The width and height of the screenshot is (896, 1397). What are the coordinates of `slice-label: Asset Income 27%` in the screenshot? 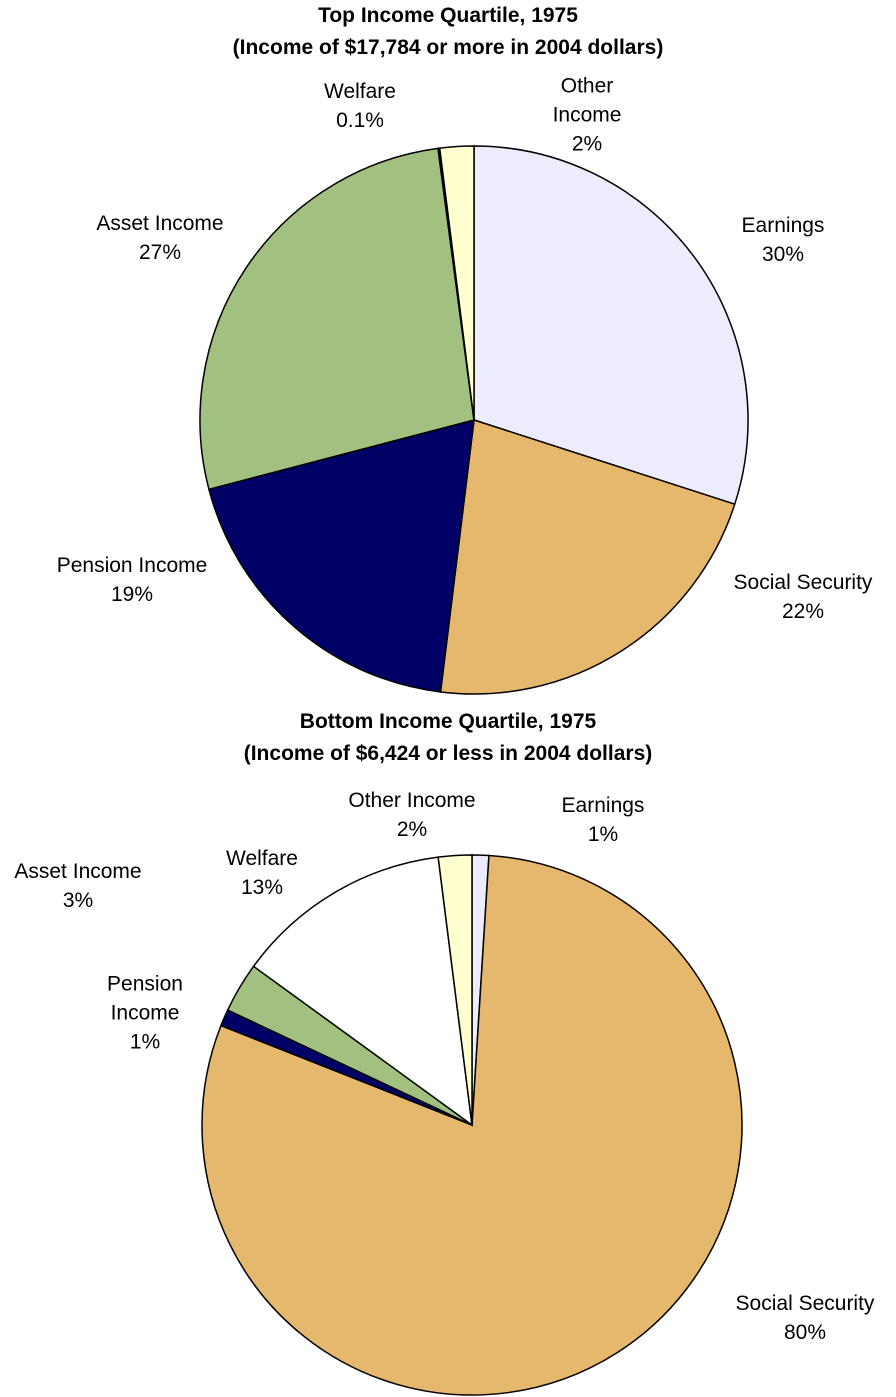 It's located at (160, 238).